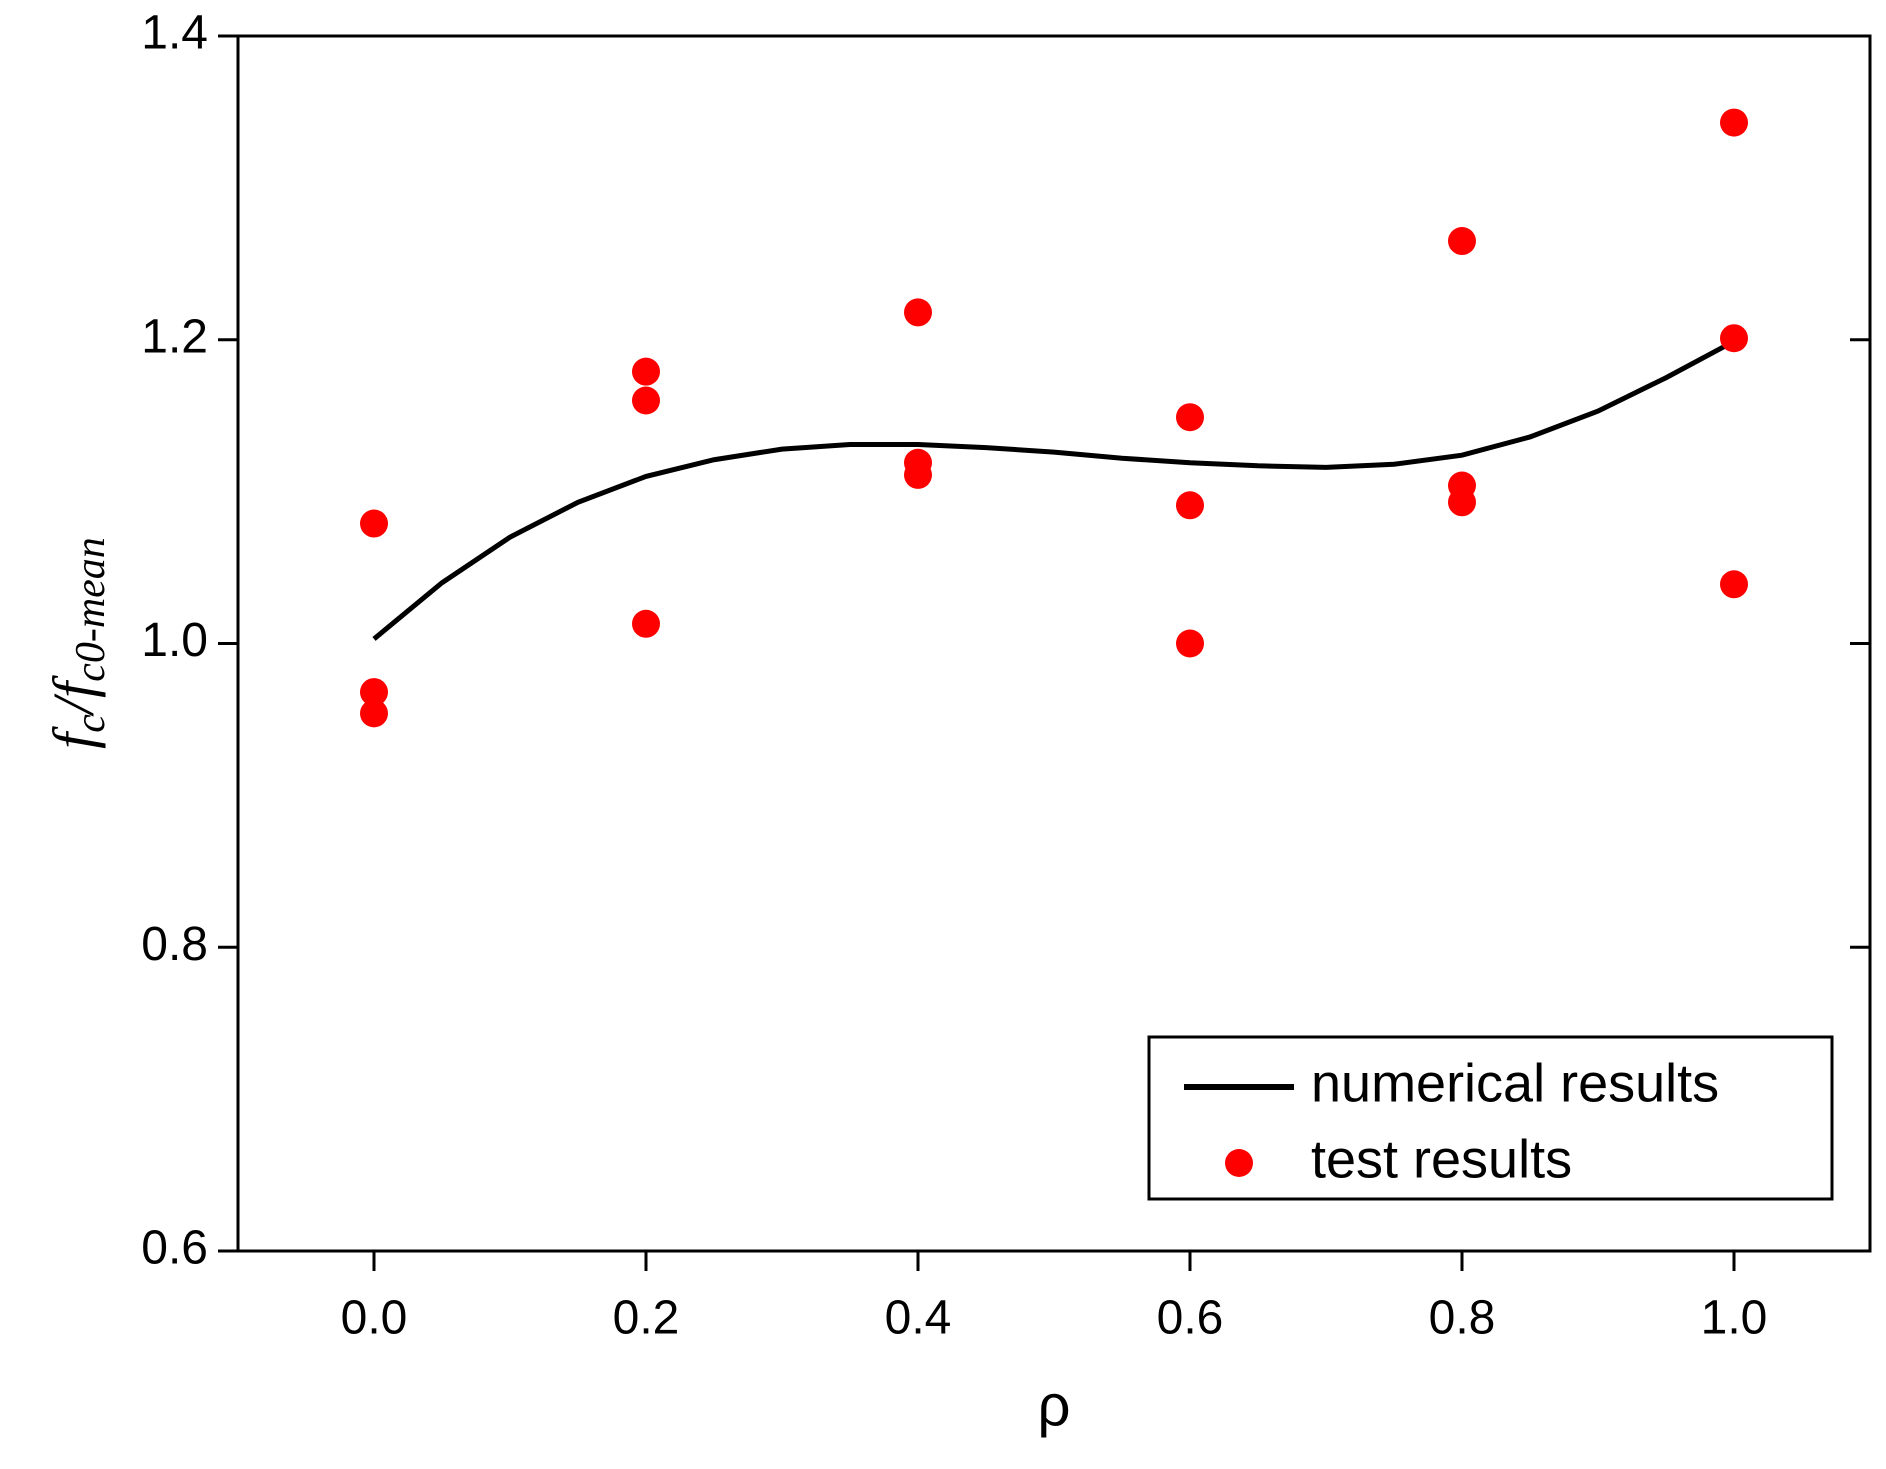 The height and width of the screenshot is (1469, 1886). What do you see at coordinates (91, 723) in the screenshot?
I see `y-label-part: c` at bounding box center [91, 723].